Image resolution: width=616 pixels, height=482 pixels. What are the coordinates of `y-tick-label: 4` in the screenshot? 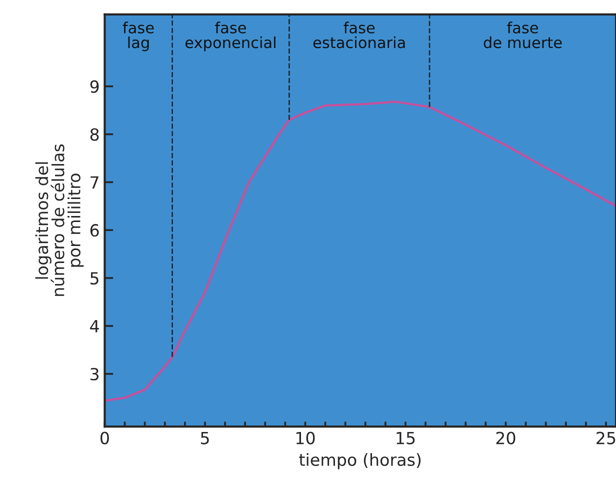 It's located at (94, 326).